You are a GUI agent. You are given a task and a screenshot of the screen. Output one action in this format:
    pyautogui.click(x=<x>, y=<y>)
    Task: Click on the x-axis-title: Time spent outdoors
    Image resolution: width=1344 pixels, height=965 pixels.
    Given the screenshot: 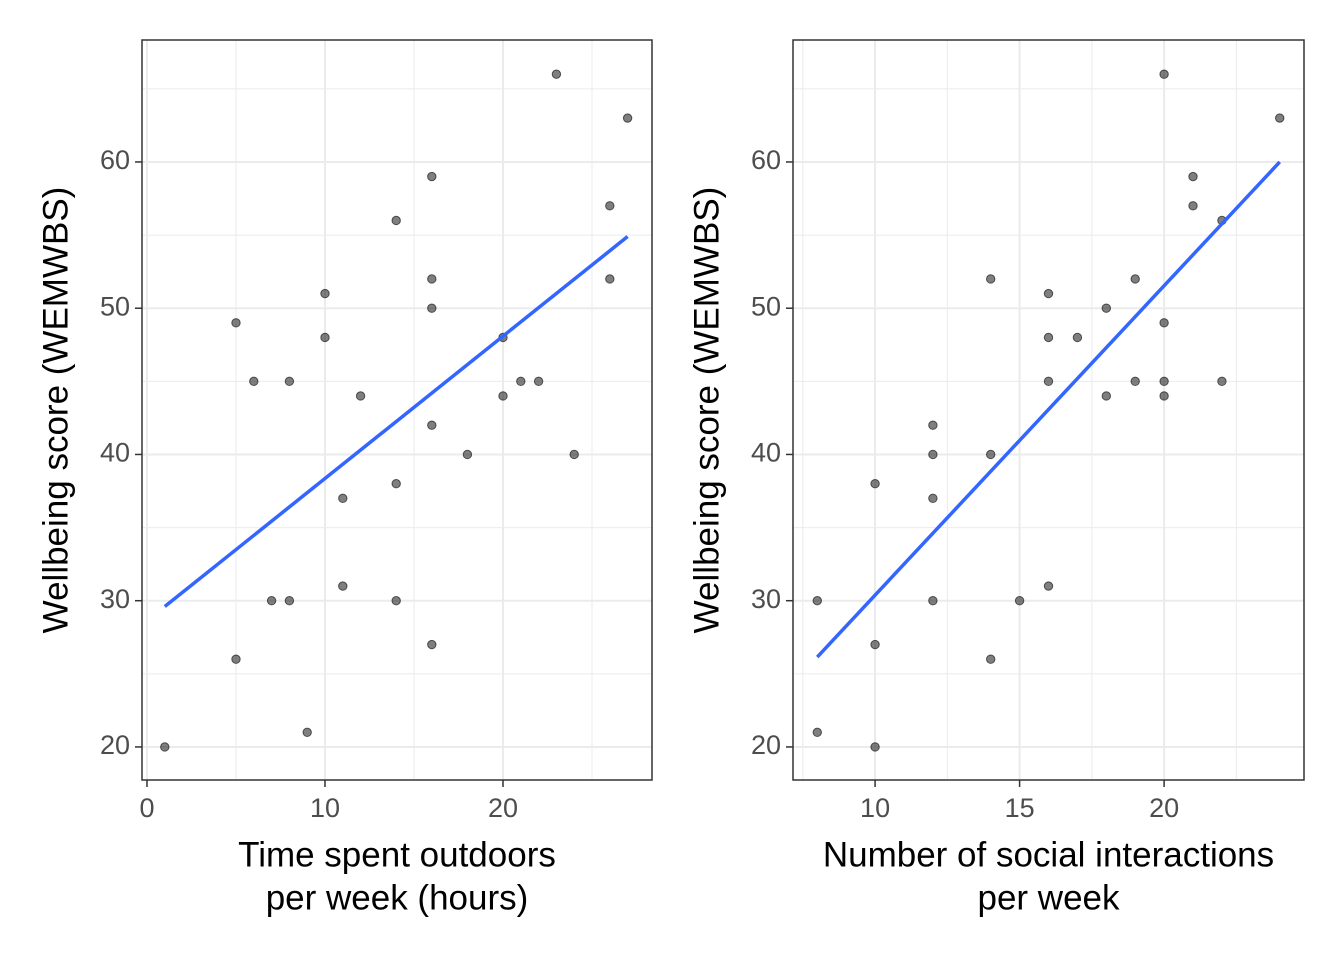 What is the action you would take?
    pyautogui.click(x=397, y=854)
    